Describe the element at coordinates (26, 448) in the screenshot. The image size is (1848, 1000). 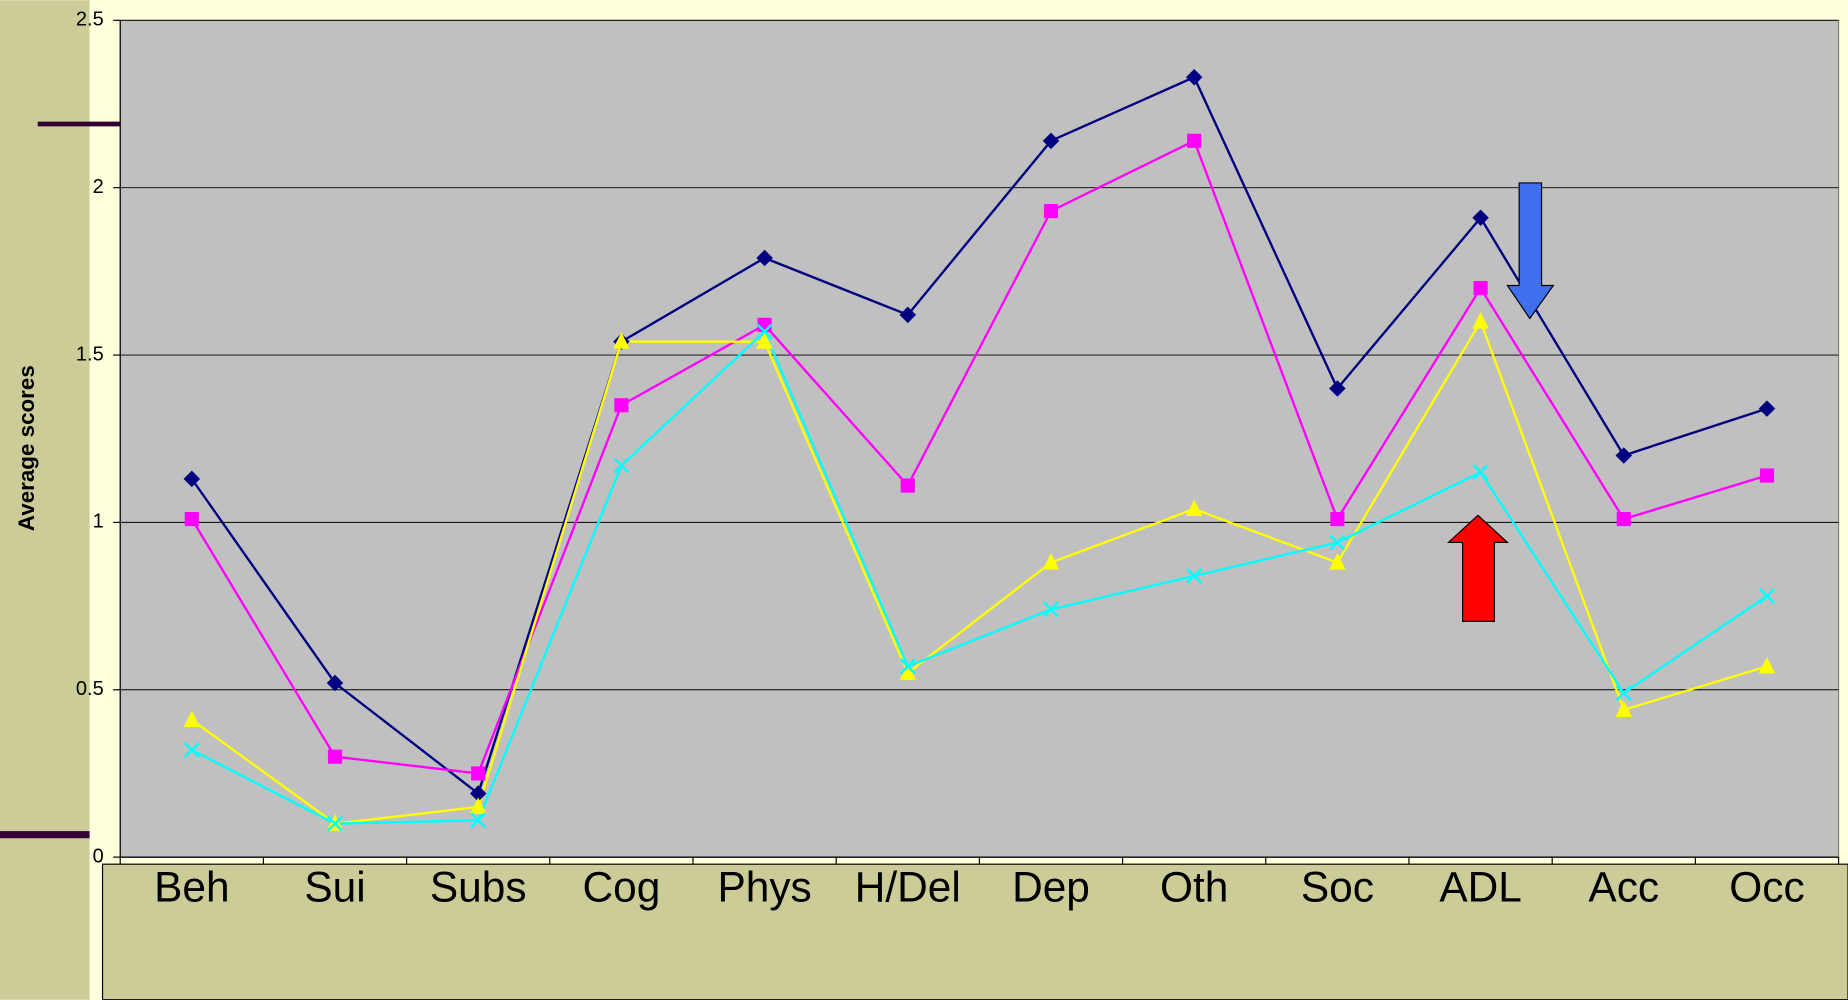
I see `y-axis-label: Average scores` at that location.